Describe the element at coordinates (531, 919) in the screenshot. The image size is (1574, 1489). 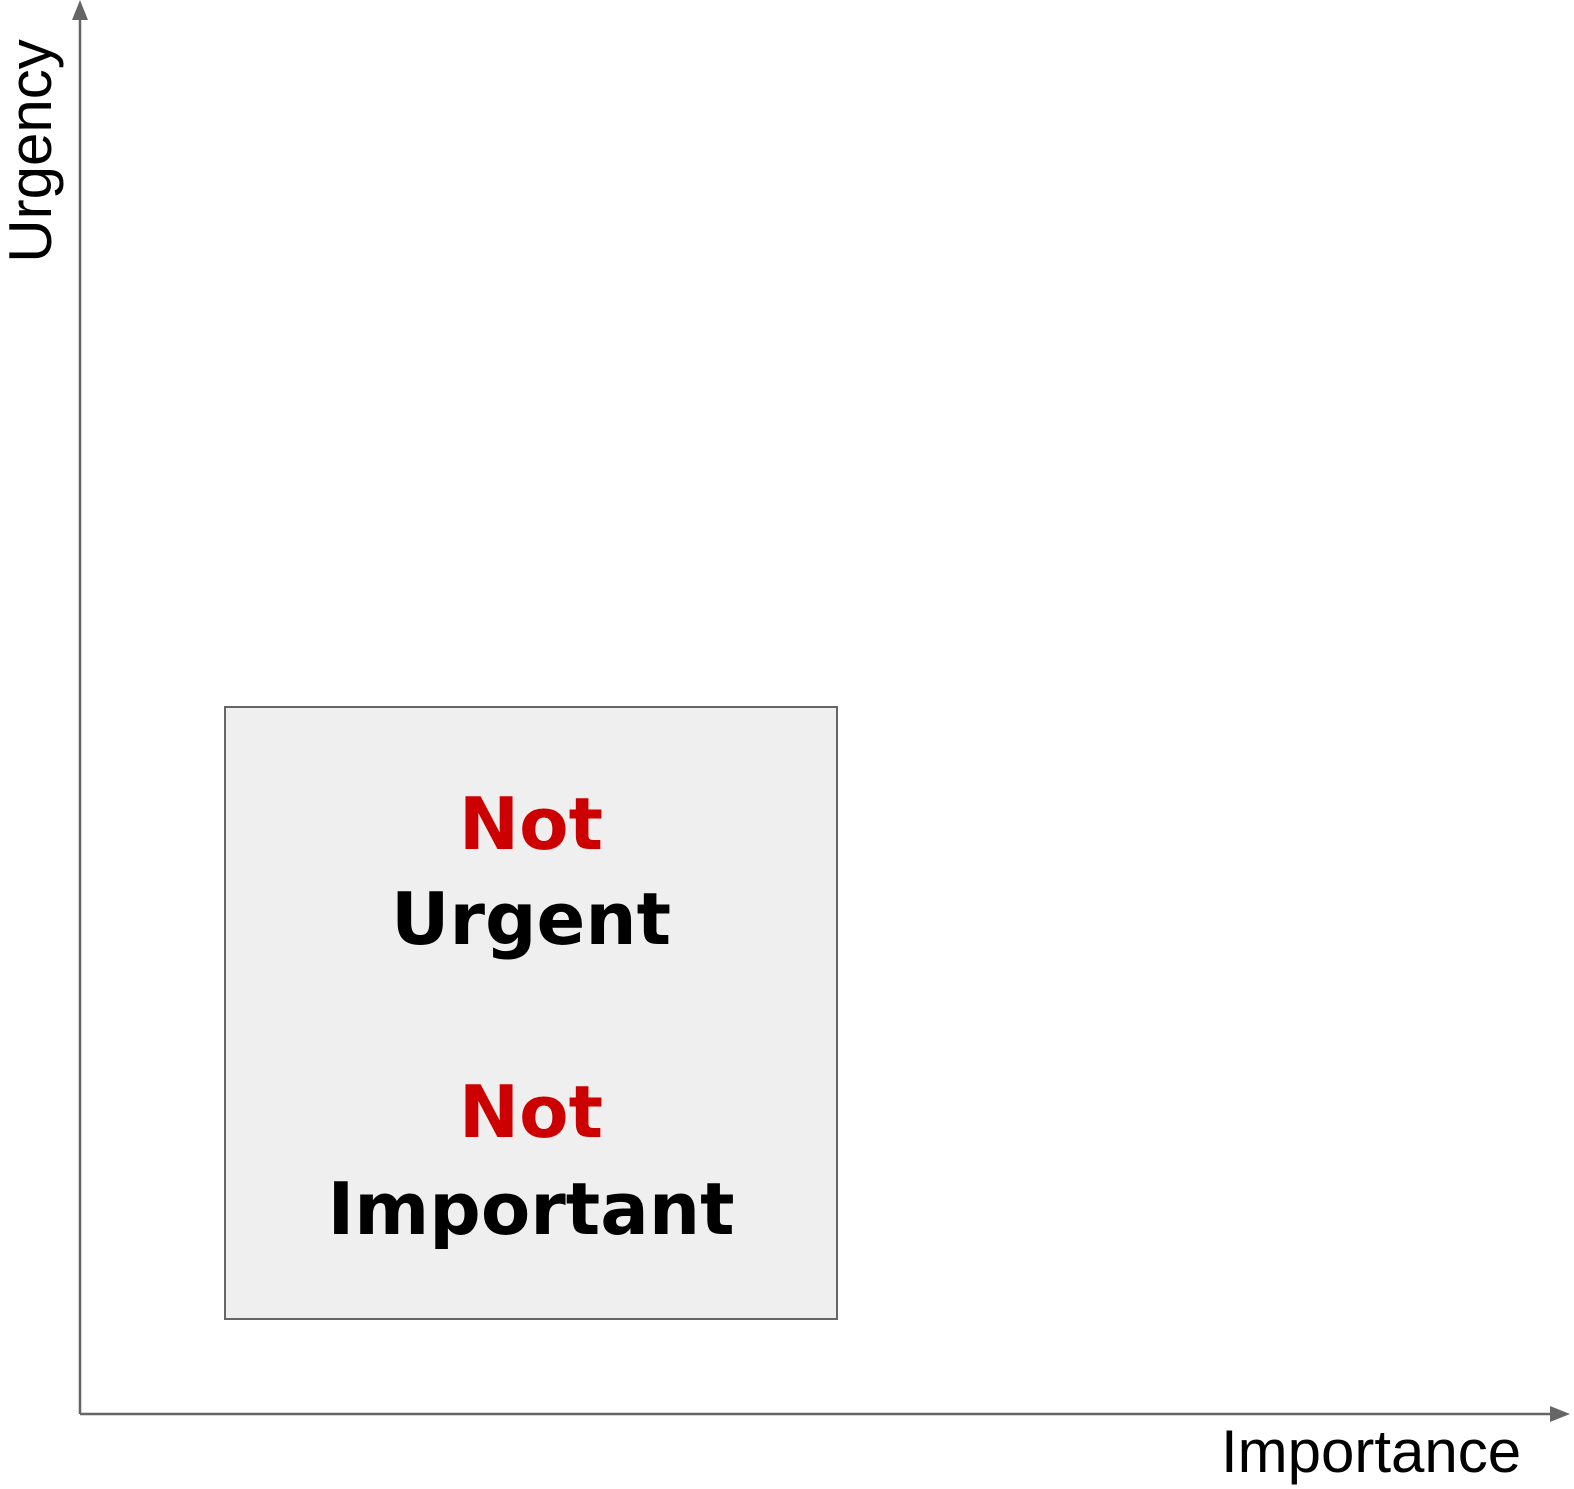
I see `urgency-label: Urgent` at that location.